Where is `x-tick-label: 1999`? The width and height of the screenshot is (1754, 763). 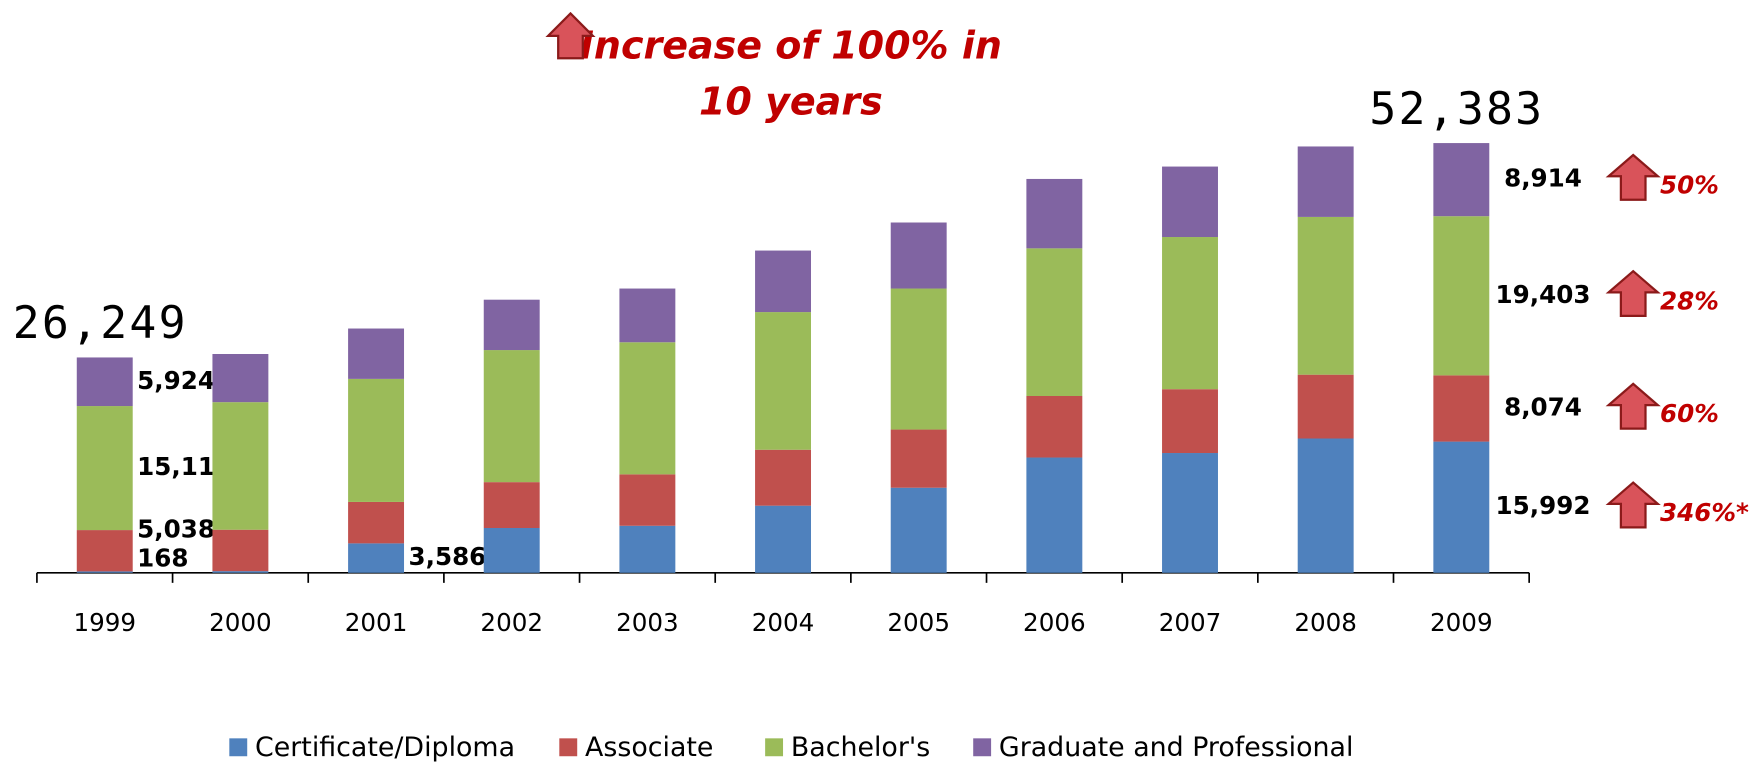
x-tick-label: 1999 is located at coordinates (104, 622).